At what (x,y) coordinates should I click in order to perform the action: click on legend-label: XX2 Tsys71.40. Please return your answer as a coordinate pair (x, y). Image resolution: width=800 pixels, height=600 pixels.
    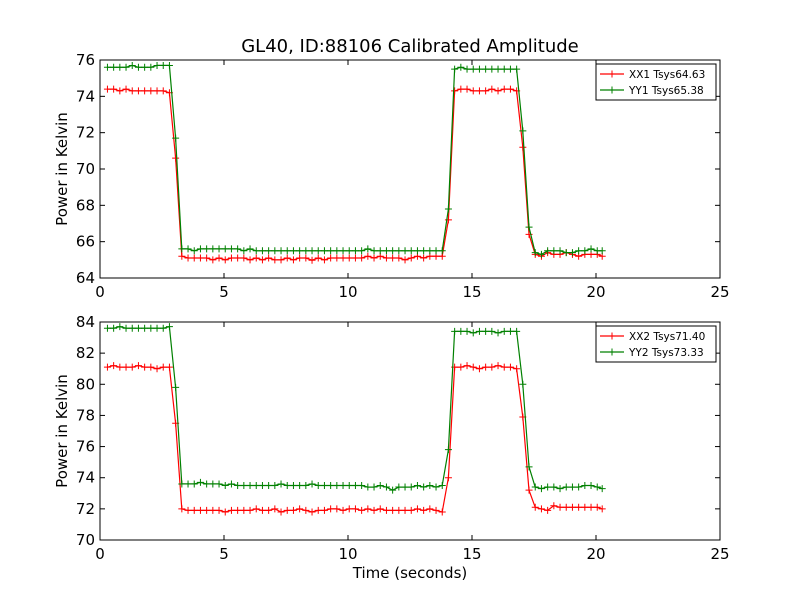
    Looking at the image, I should click on (667, 337).